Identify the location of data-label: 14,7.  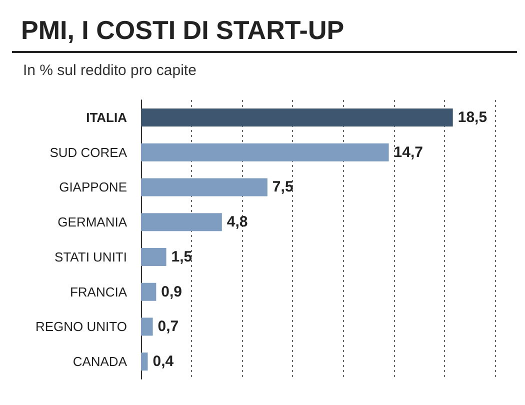
(409, 152).